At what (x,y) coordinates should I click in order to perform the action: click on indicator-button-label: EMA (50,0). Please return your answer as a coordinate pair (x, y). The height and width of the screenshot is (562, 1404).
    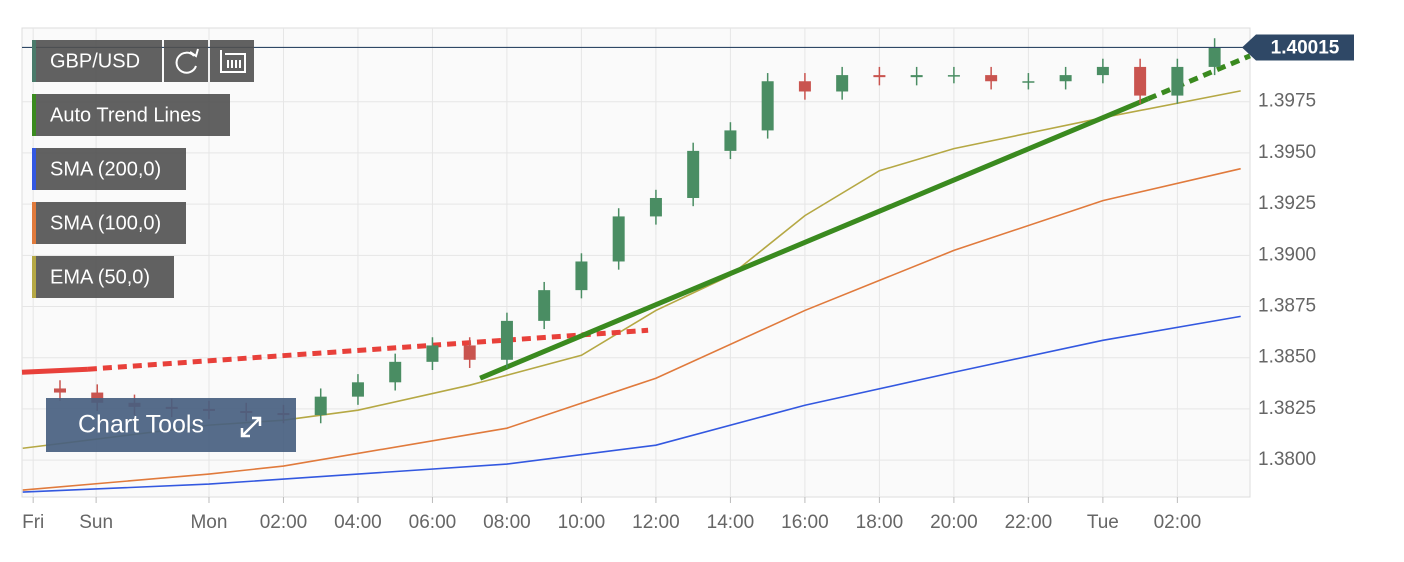
    Looking at the image, I should click on (100, 277).